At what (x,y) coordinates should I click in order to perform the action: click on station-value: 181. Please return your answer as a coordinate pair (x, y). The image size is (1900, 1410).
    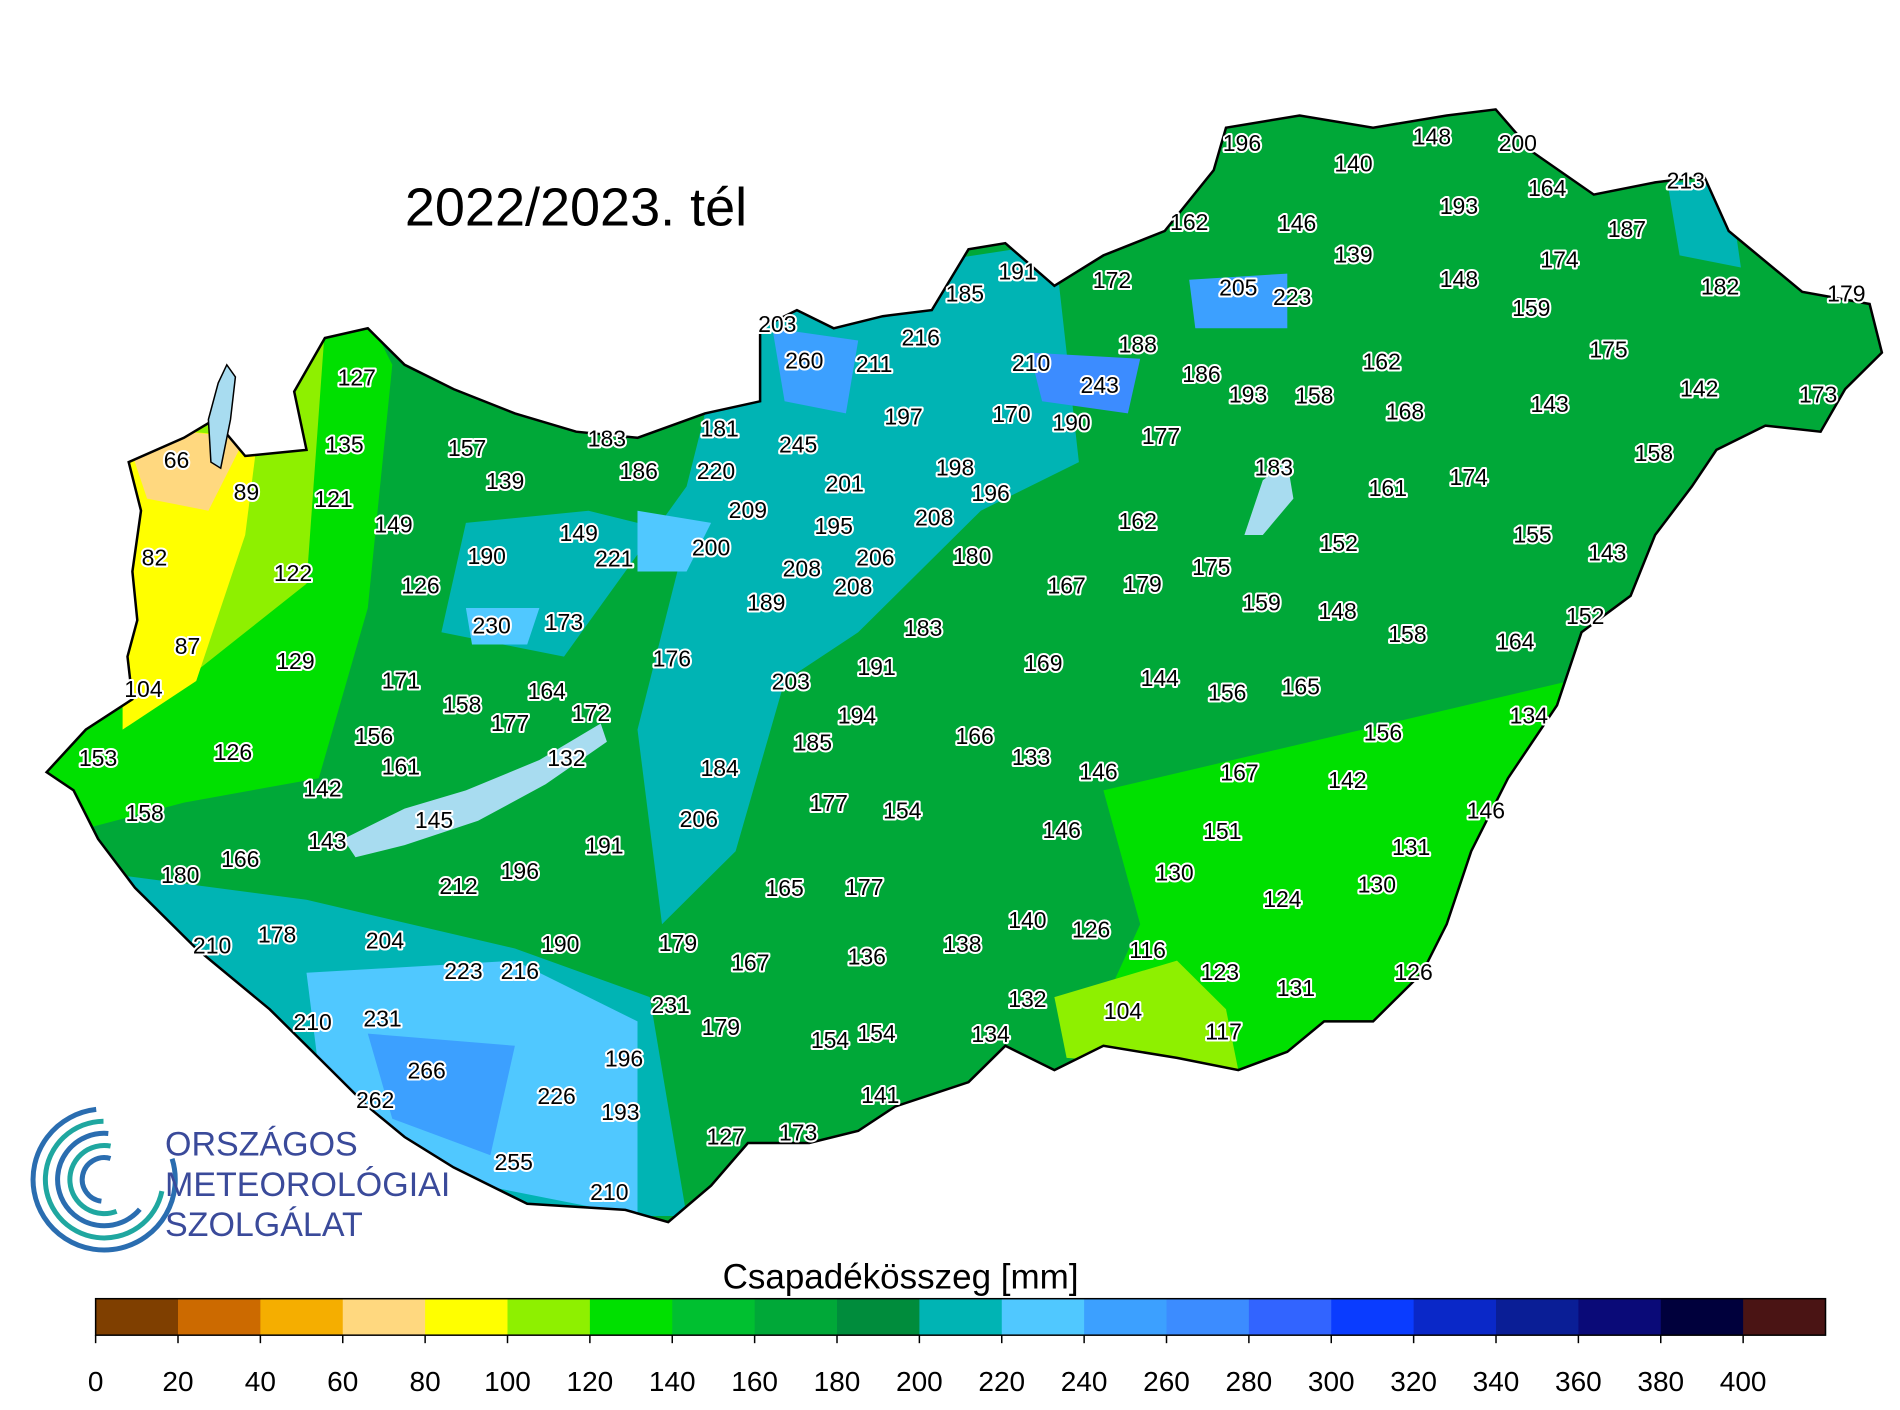
    Looking at the image, I should click on (719, 429).